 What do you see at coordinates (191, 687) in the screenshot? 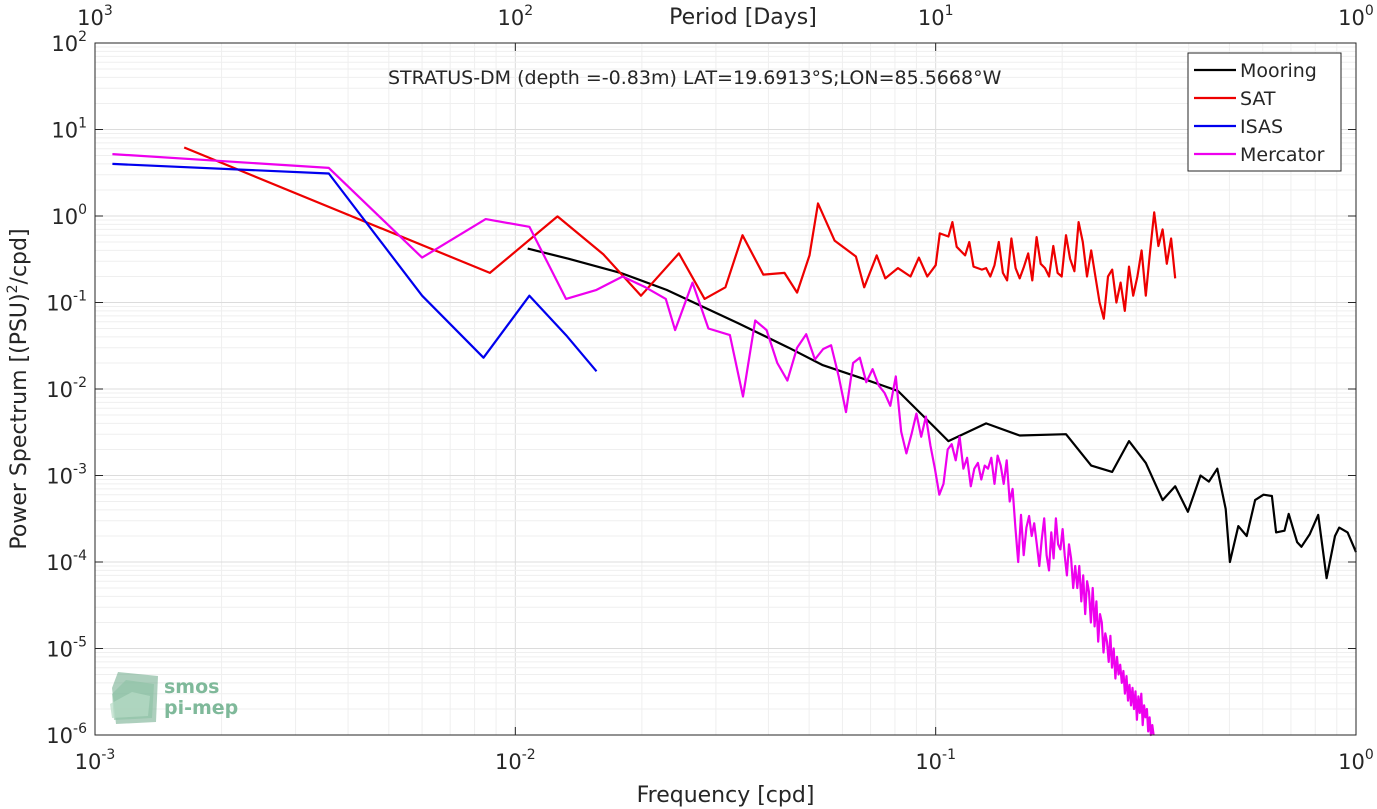
I see `logo-text-smos: smos` at bounding box center [191, 687].